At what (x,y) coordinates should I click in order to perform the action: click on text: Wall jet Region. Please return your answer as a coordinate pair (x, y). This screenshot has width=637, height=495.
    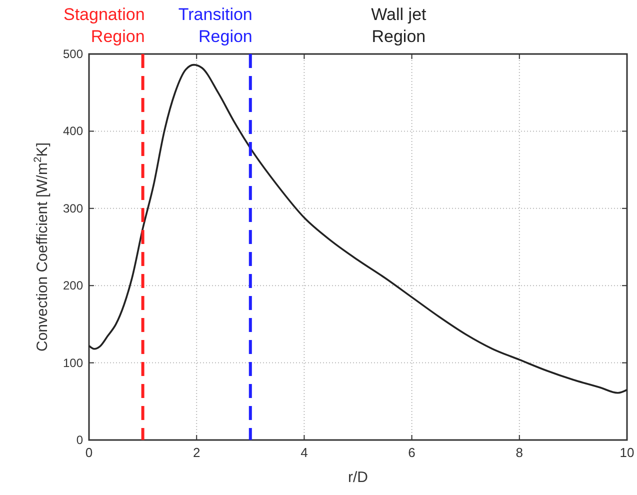
    Looking at the image, I should click on (399, 25).